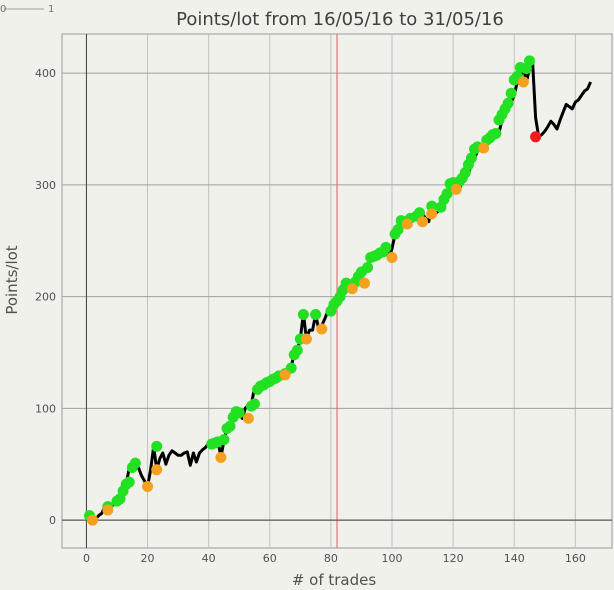 The height and width of the screenshot is (590, 614). What do you see at coordinates (86, 558) in the screenshot?
I see `x-tick-label: 0` at bounding box center [86, 558].